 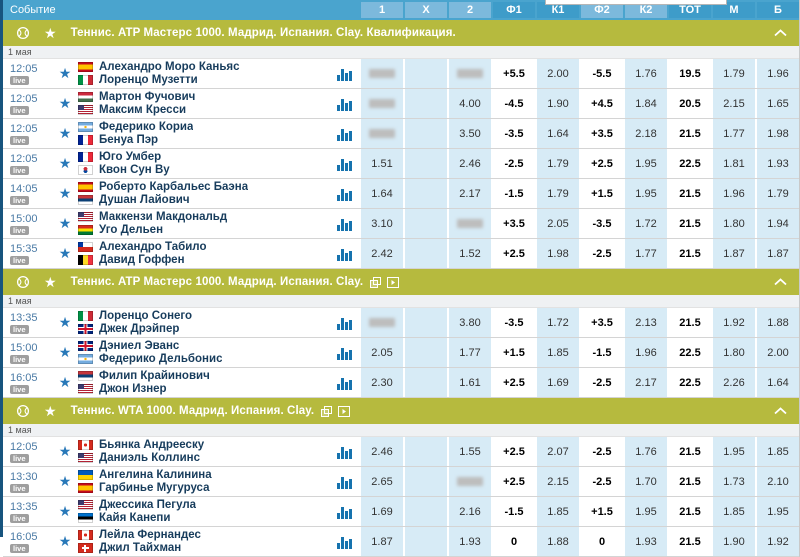 What do you see at coordinates (602, 223) in the screenshot?
I see `odds-cell-Ф2: -3.5` at bounding box center [602, 223].